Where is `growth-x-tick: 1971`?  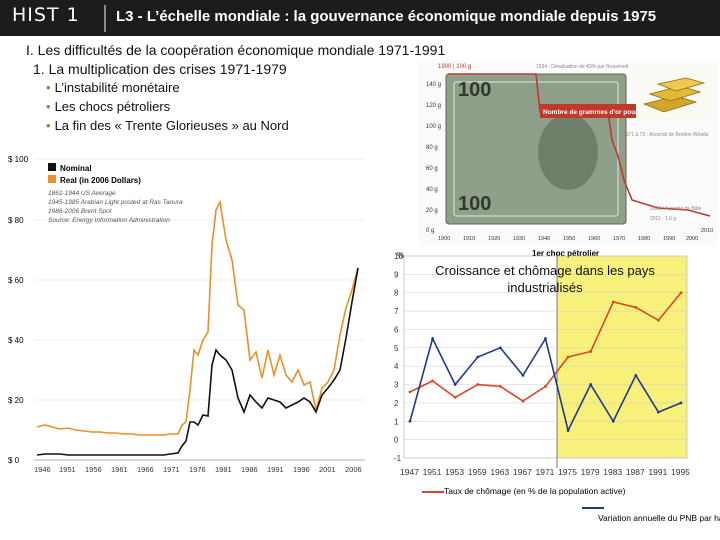 growth-x-tick: 1971 is located at coordinates (545, 472).